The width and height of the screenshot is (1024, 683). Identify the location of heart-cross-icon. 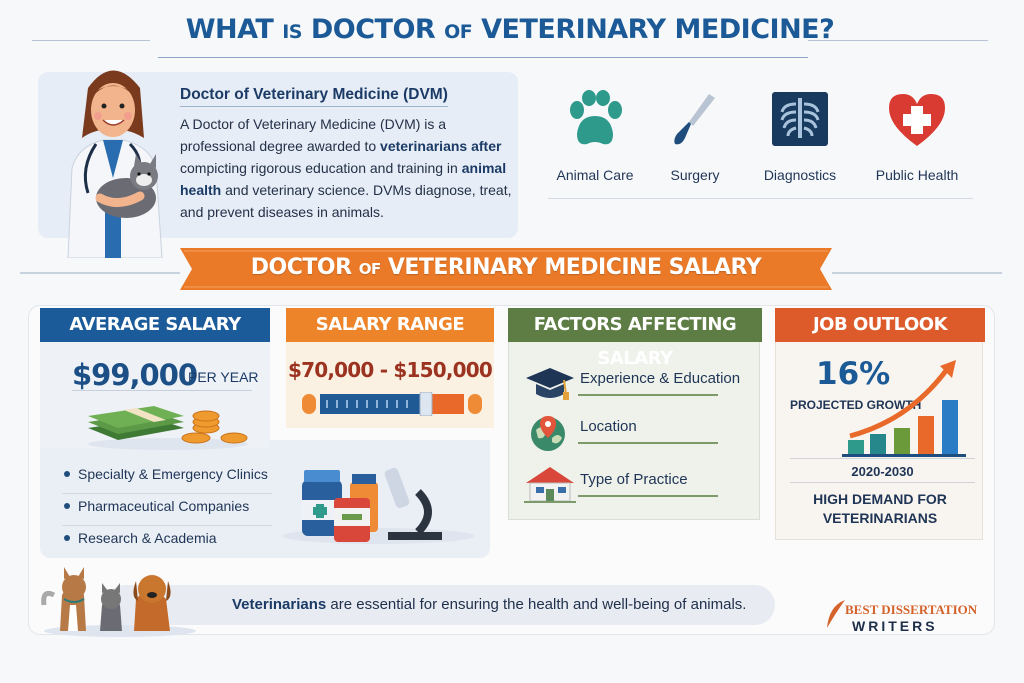
(917, 120).